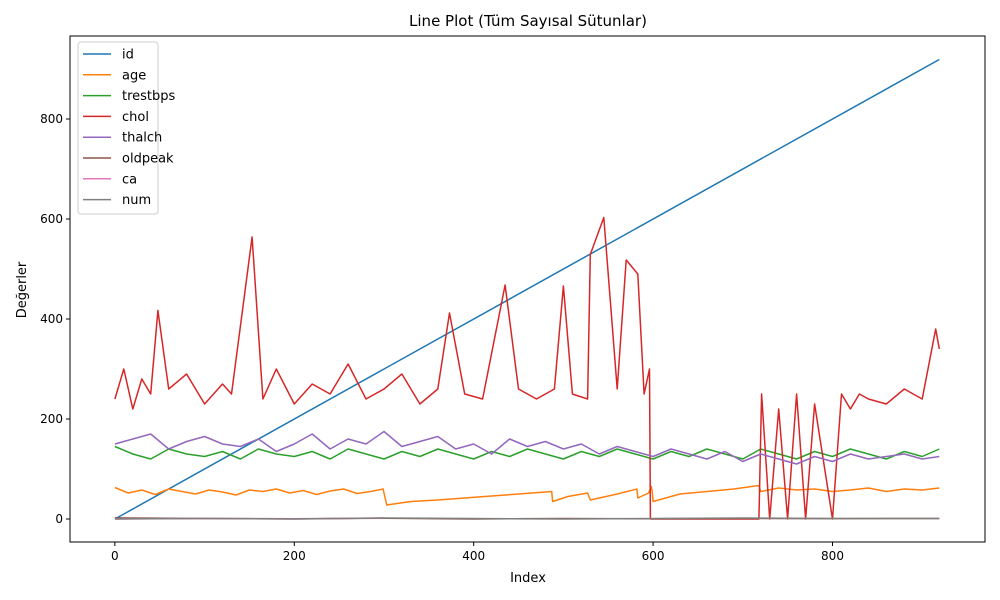 This screenshot has width=1000, height=600. What do you see at coordinates (135, 117) in the screenshot?
I see `legend-label-chol: chol` at bounding box center [135, 117].